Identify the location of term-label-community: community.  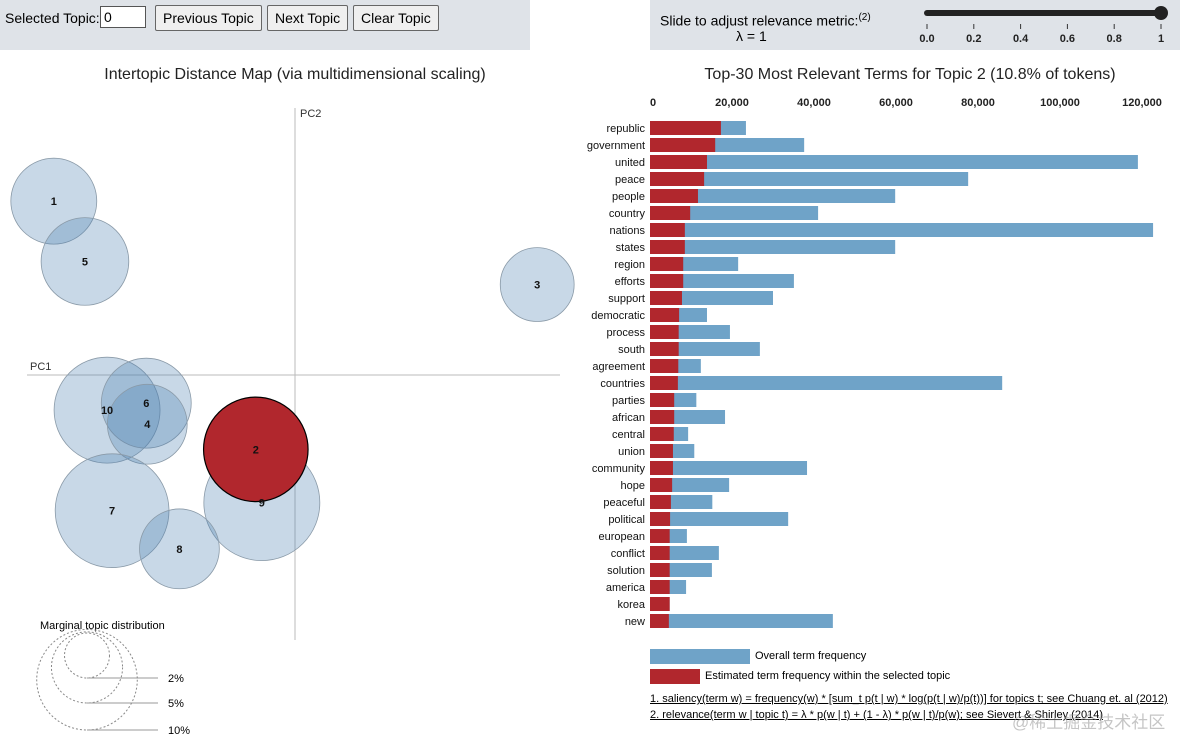
(619, 469).